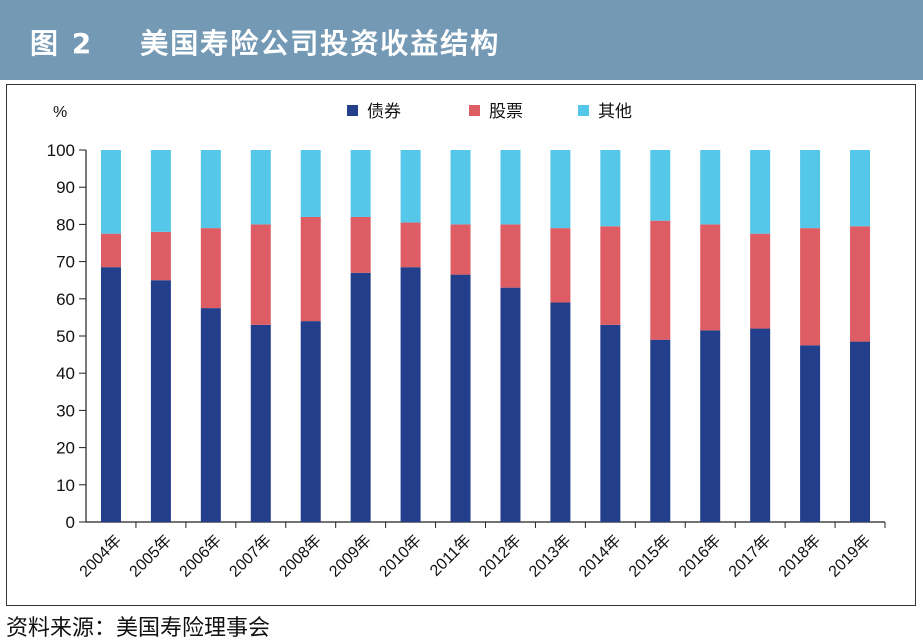  What do you see at coordinates (549, 555) in the screenshot?
I see `x-tick-label: 2013年` at bounding box center [549, 555].